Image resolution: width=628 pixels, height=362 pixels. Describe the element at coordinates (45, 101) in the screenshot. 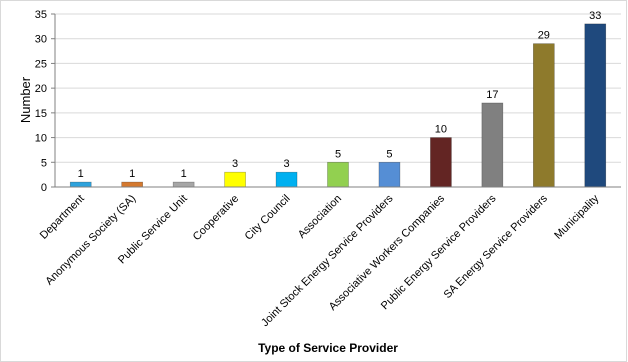

I see `y-axis-ticks: 0 5 10 15 20 25 30 35` at that location.